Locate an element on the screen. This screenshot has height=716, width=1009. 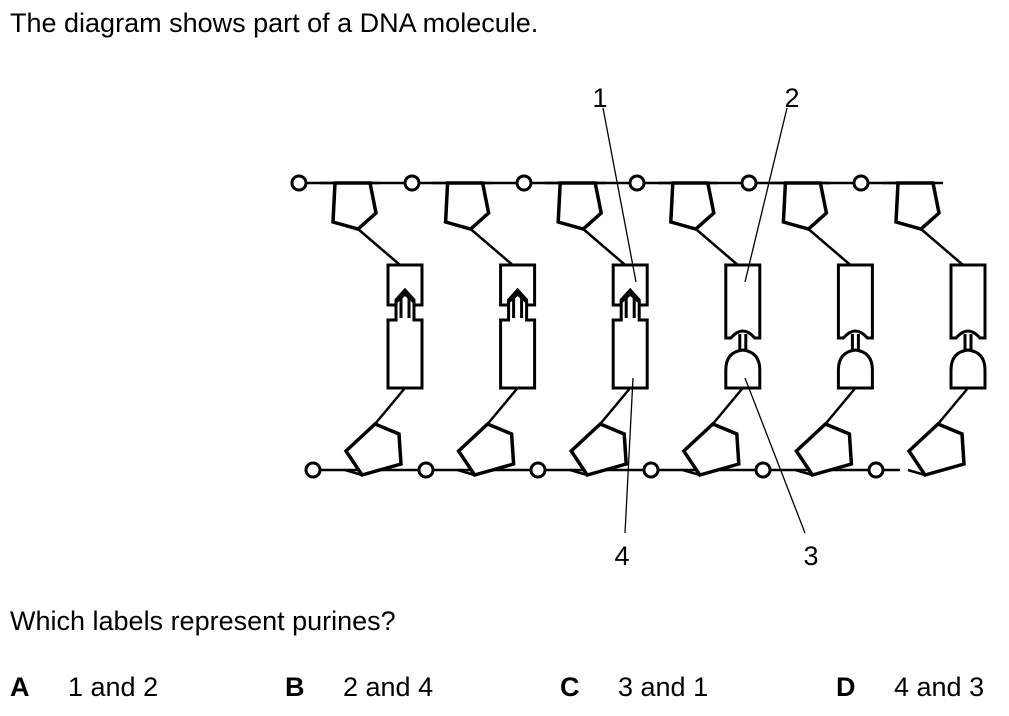
option-a-letter: A is located at coordinates (20, 687).